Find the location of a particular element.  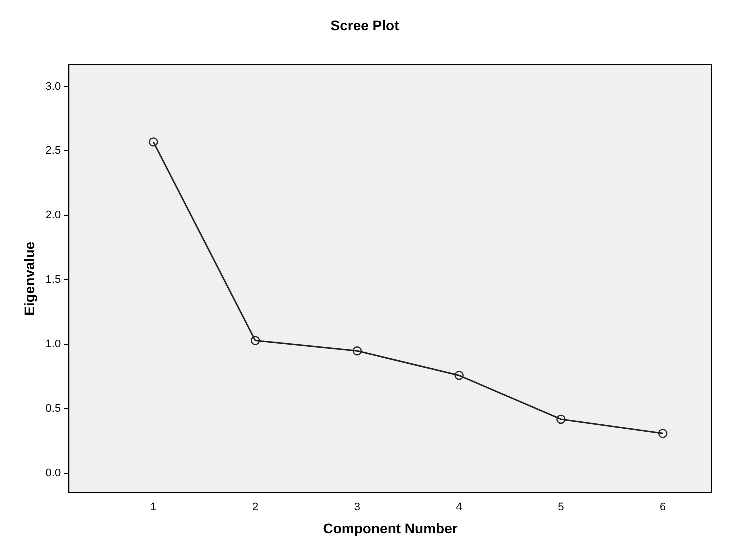

y-tick-label: 2.0 is located at coordinates (54, 216).